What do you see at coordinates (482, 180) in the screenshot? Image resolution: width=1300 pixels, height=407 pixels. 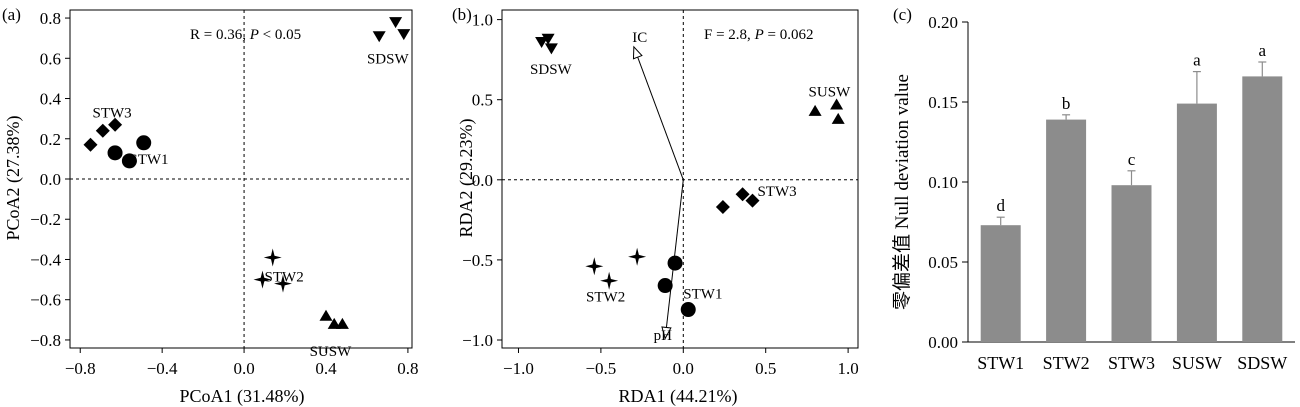 I see `panel-b-y-tick-label: 0.0` at bounding box center [482, 180].